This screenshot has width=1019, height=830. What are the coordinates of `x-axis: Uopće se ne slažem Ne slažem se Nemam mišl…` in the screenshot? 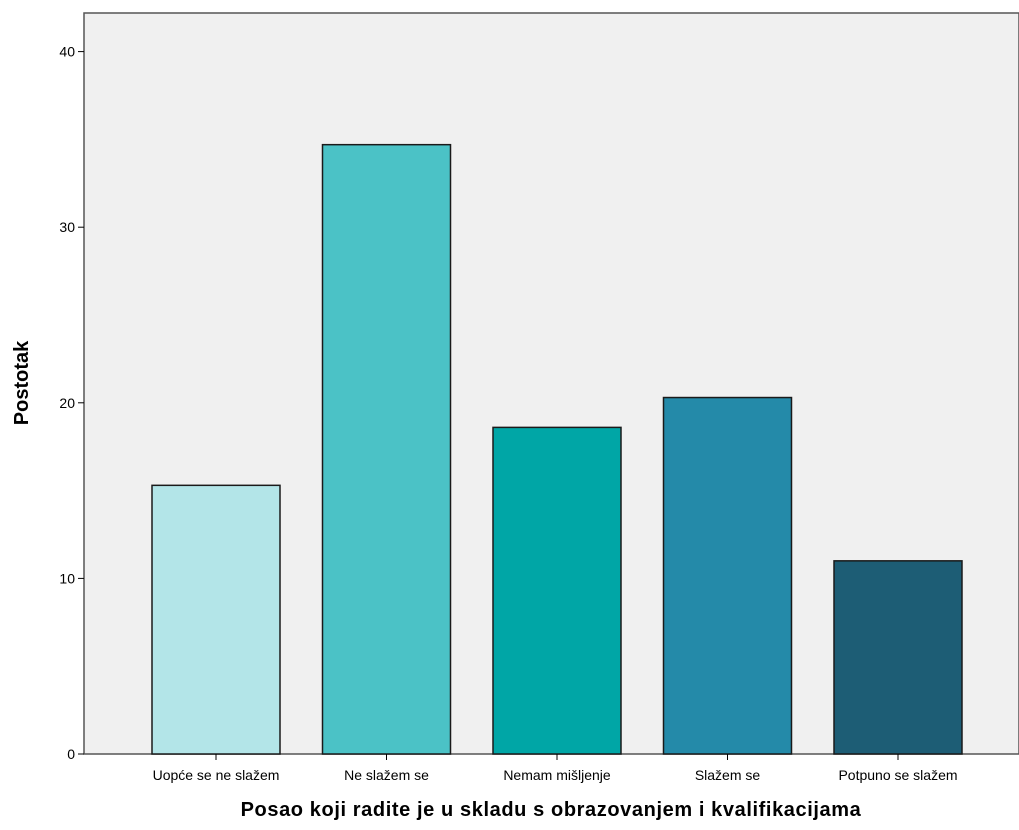 It's located at (555, 768).